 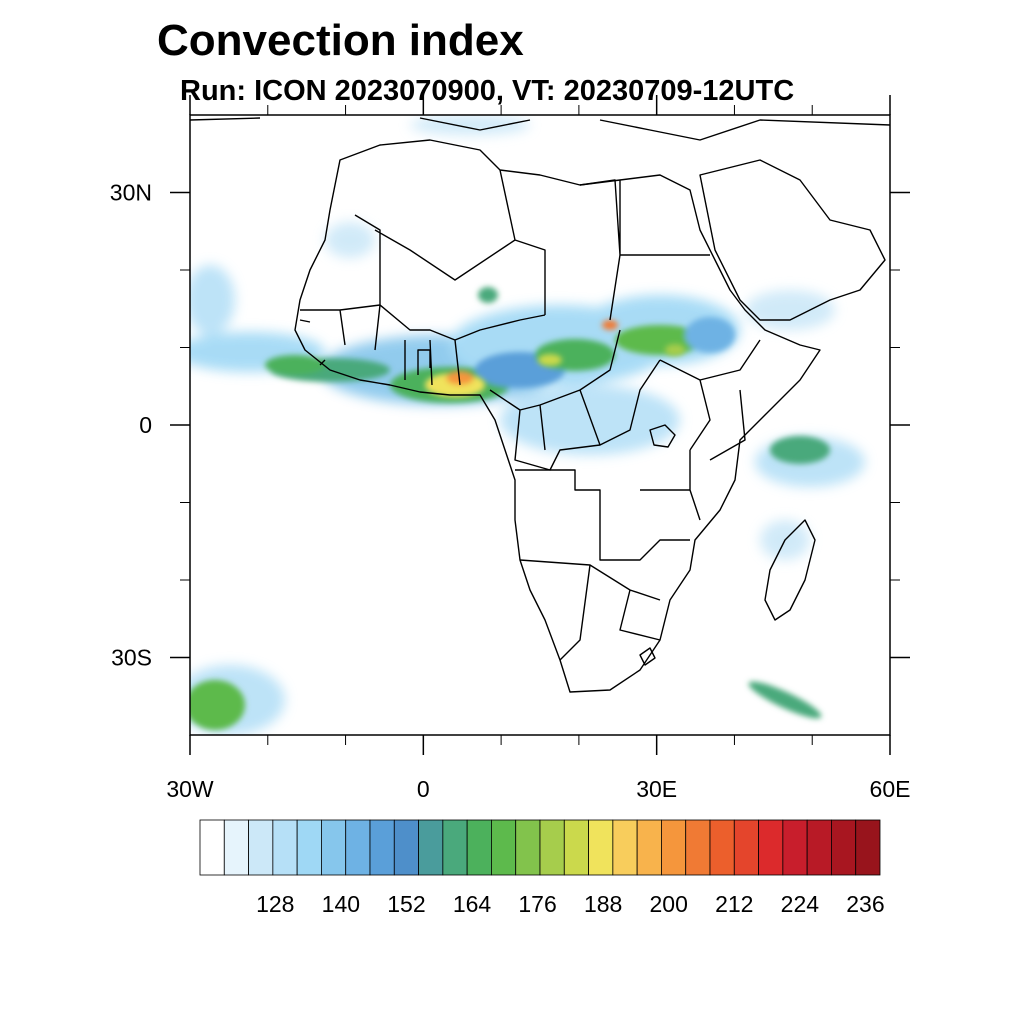 What do you see at coordinates (675, 350) in the screenshot?
I see `peak-east` at bounding box center [675, 350].